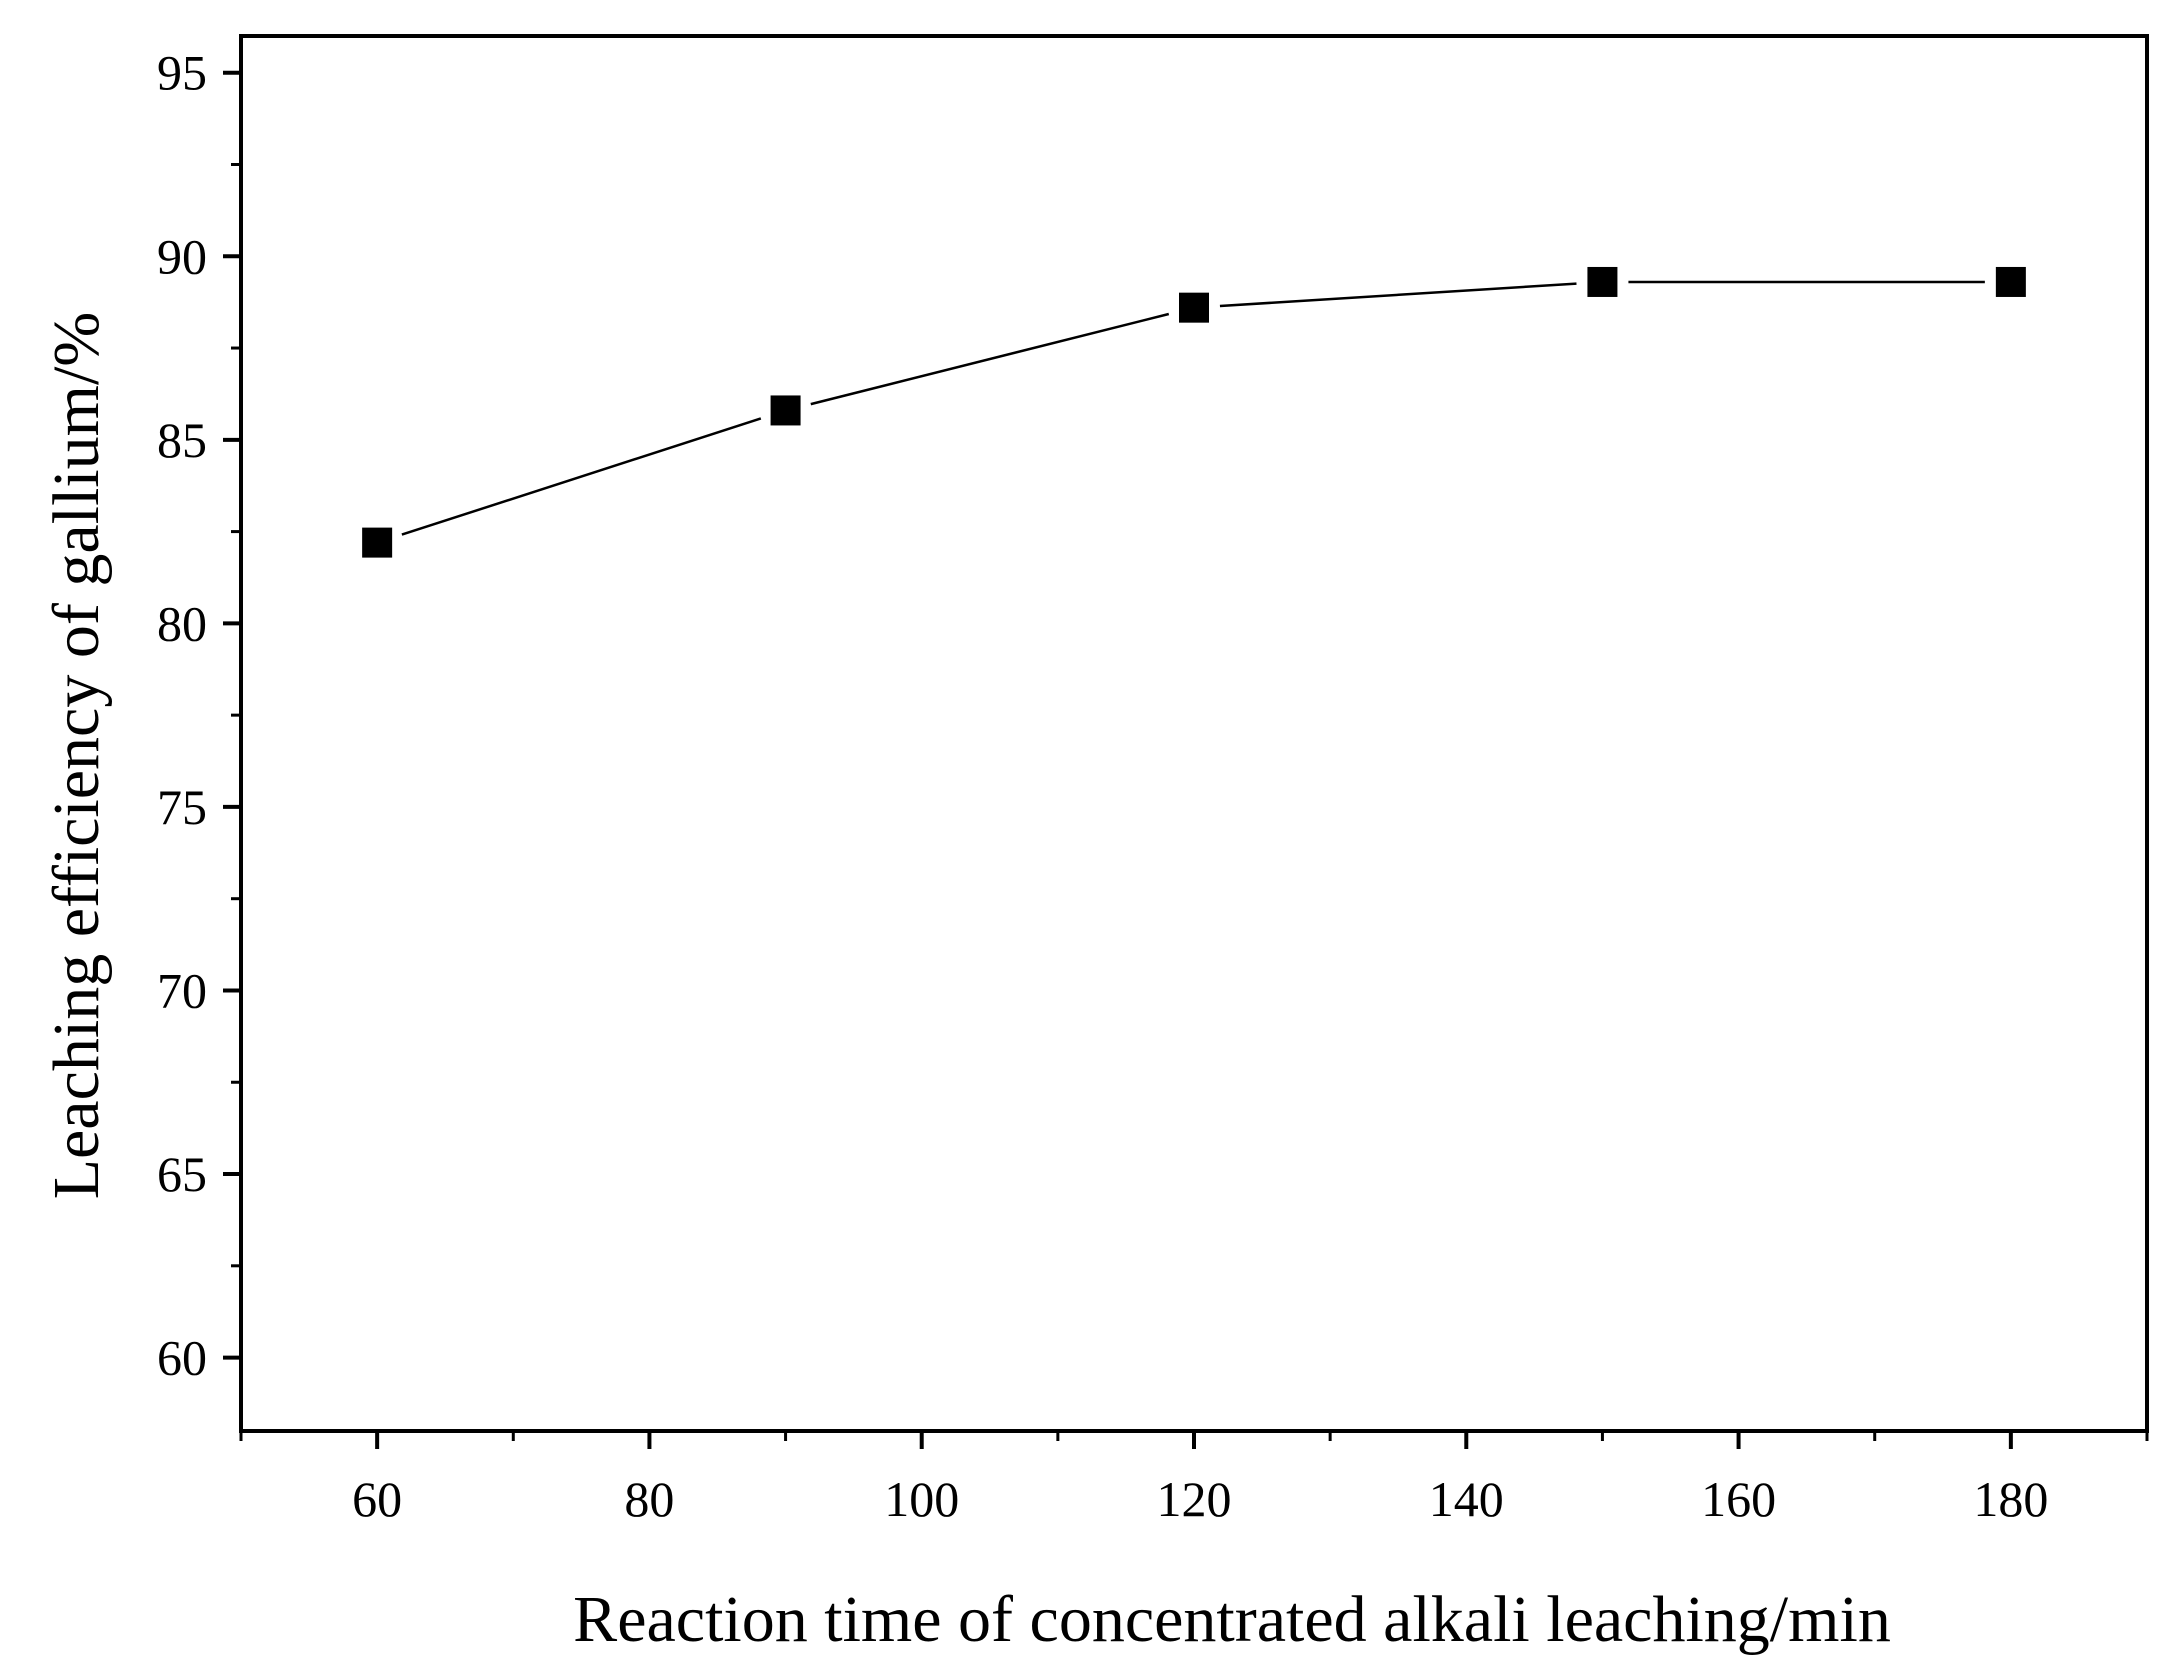 The image size is (2178, 1671). I want to click on x-tick-label: 160, so click(1738, 1499).